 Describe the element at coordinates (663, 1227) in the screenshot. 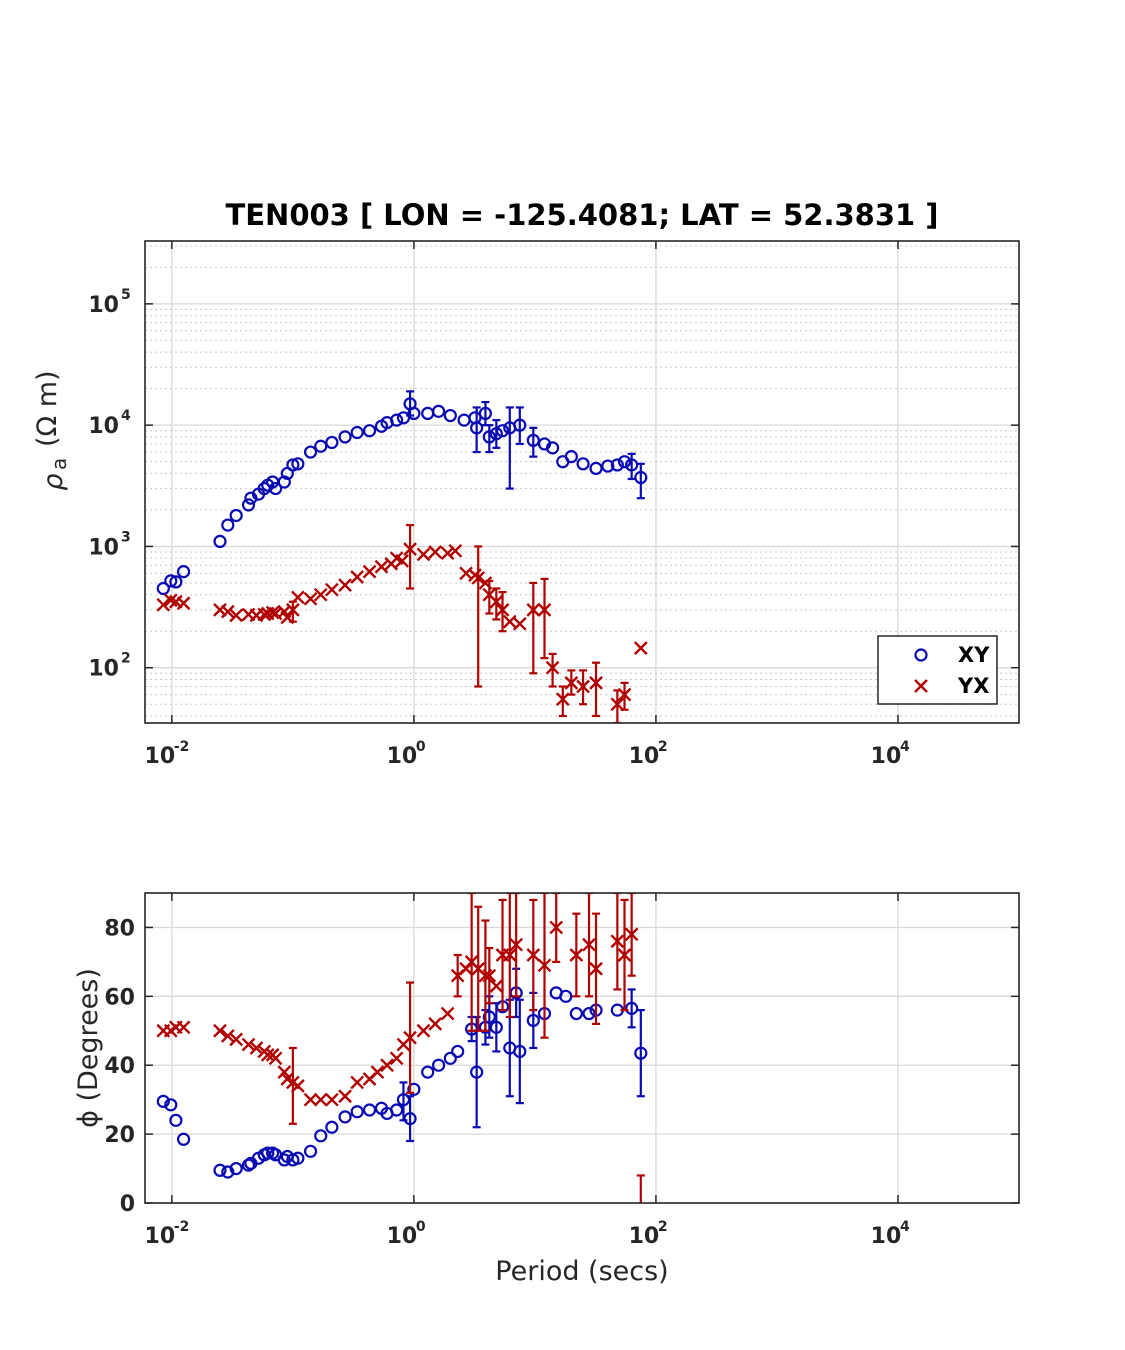

I see `x-tick-label-exponent: 2` at that location.